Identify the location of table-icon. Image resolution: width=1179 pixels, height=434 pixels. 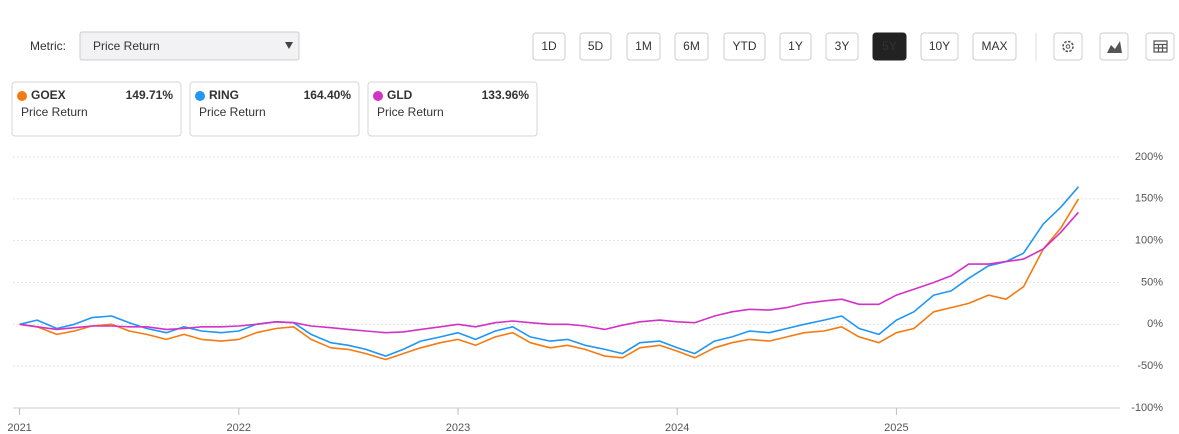
(1160, 46).